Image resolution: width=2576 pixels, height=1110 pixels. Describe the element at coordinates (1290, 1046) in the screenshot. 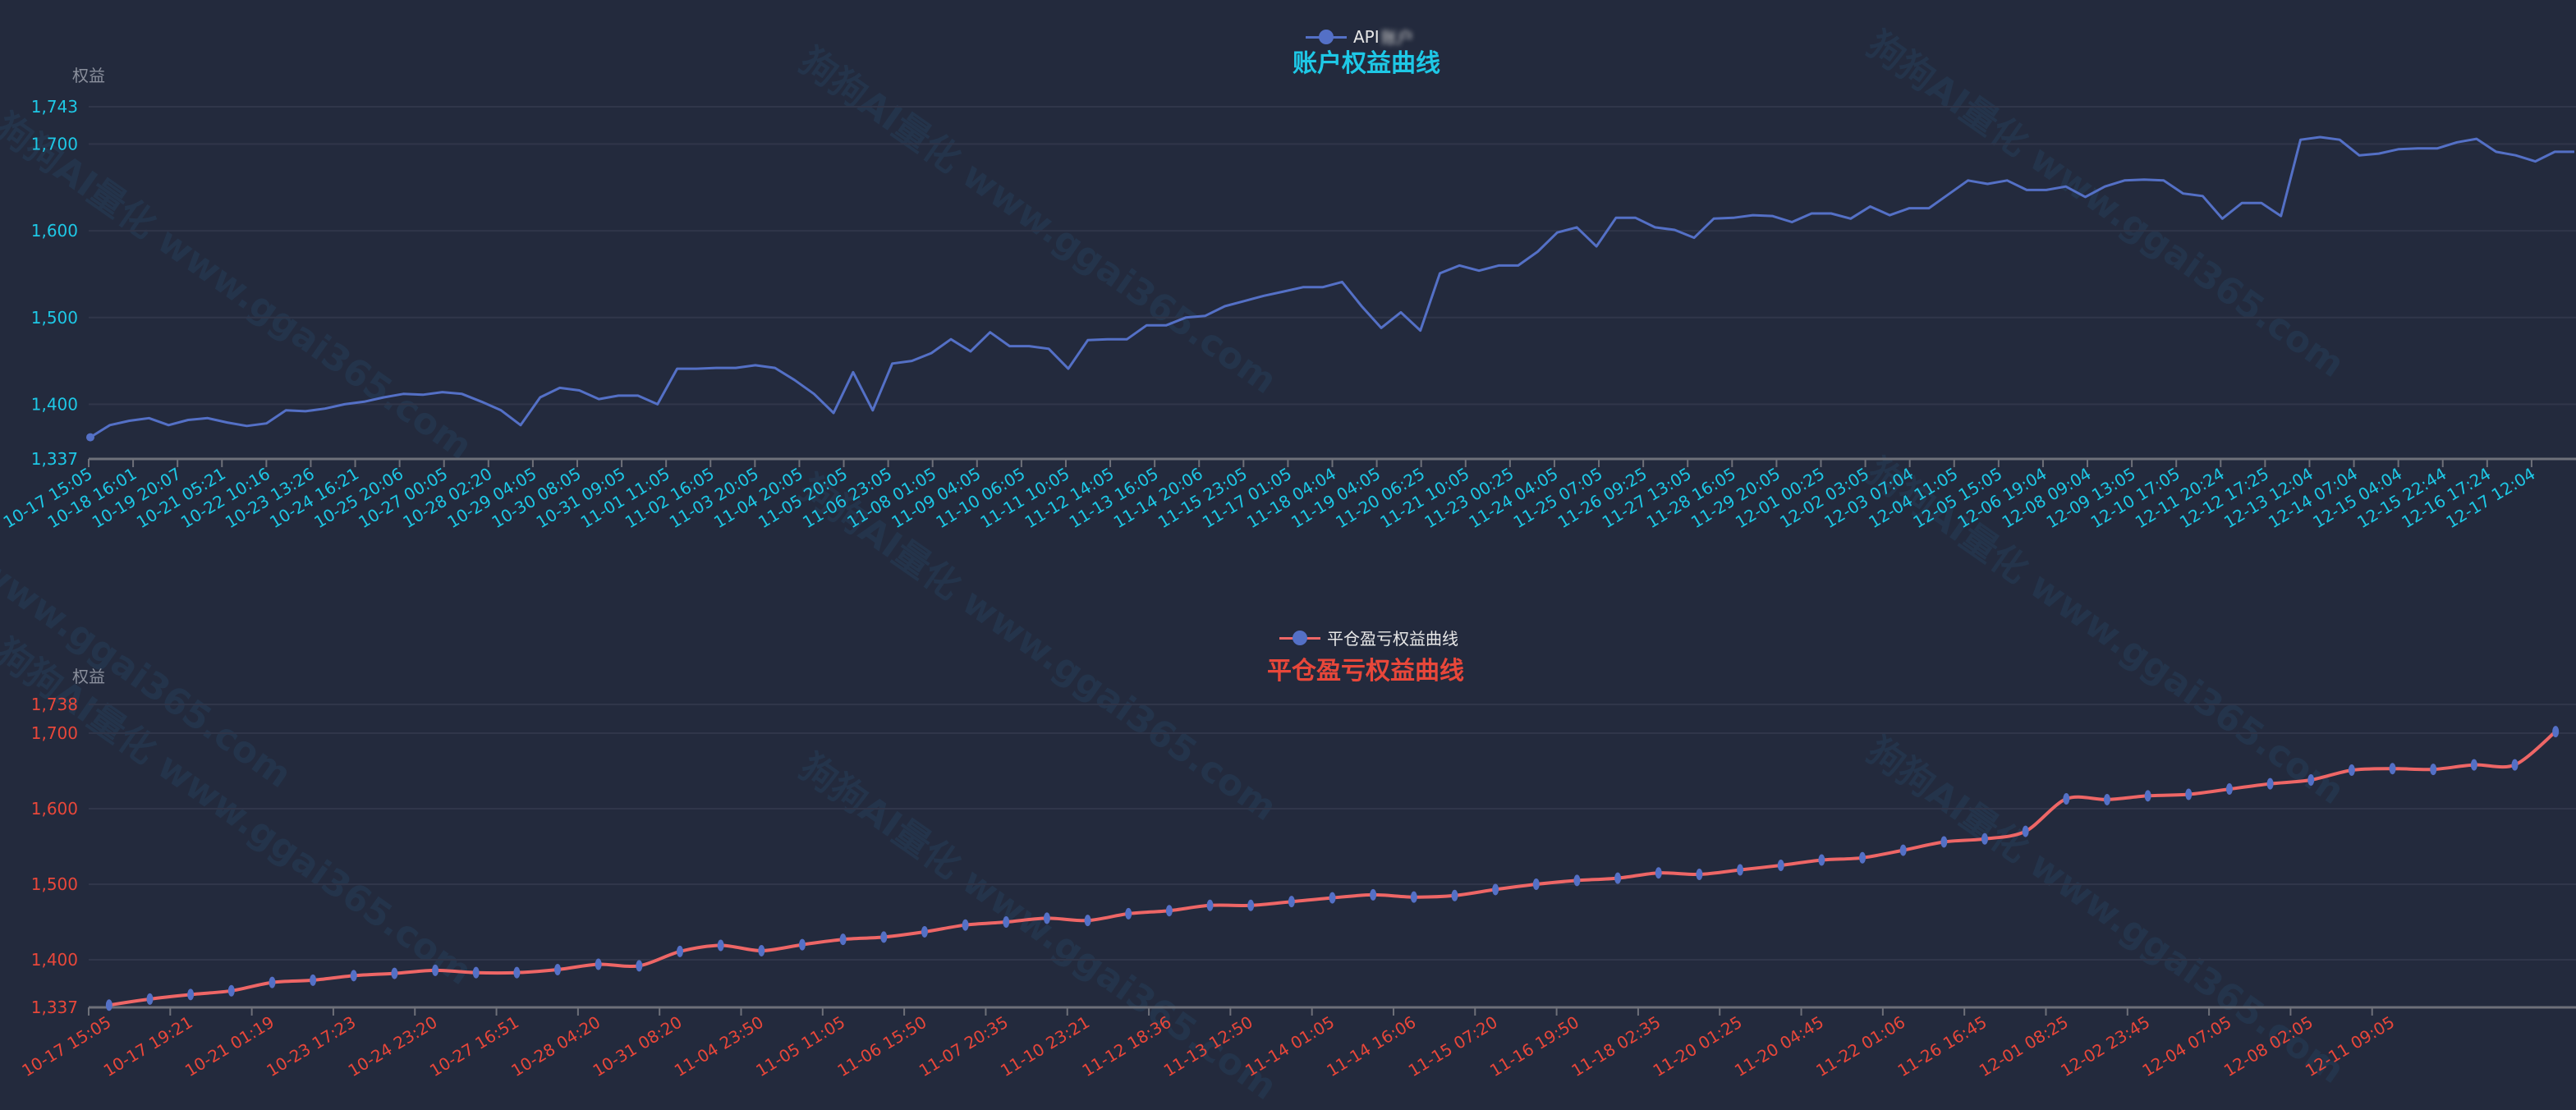

I see `bottom-x-tick-label: 11-14 01:05` at that location.